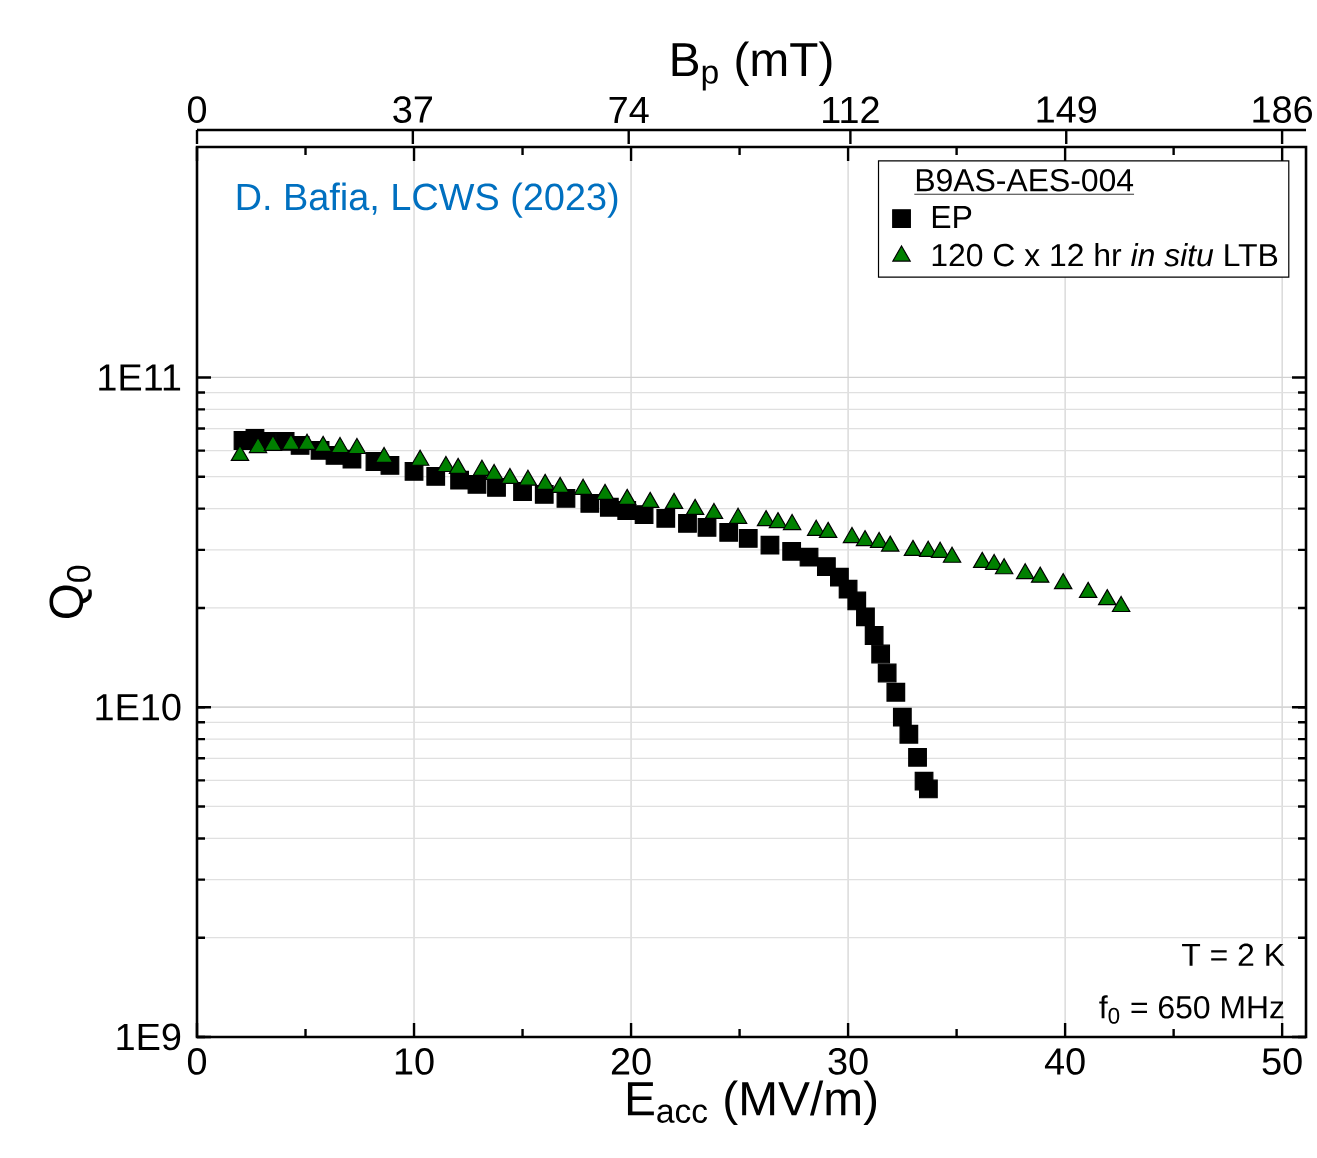  I want to click on x-tick-label: 0, so click(197, 1061).